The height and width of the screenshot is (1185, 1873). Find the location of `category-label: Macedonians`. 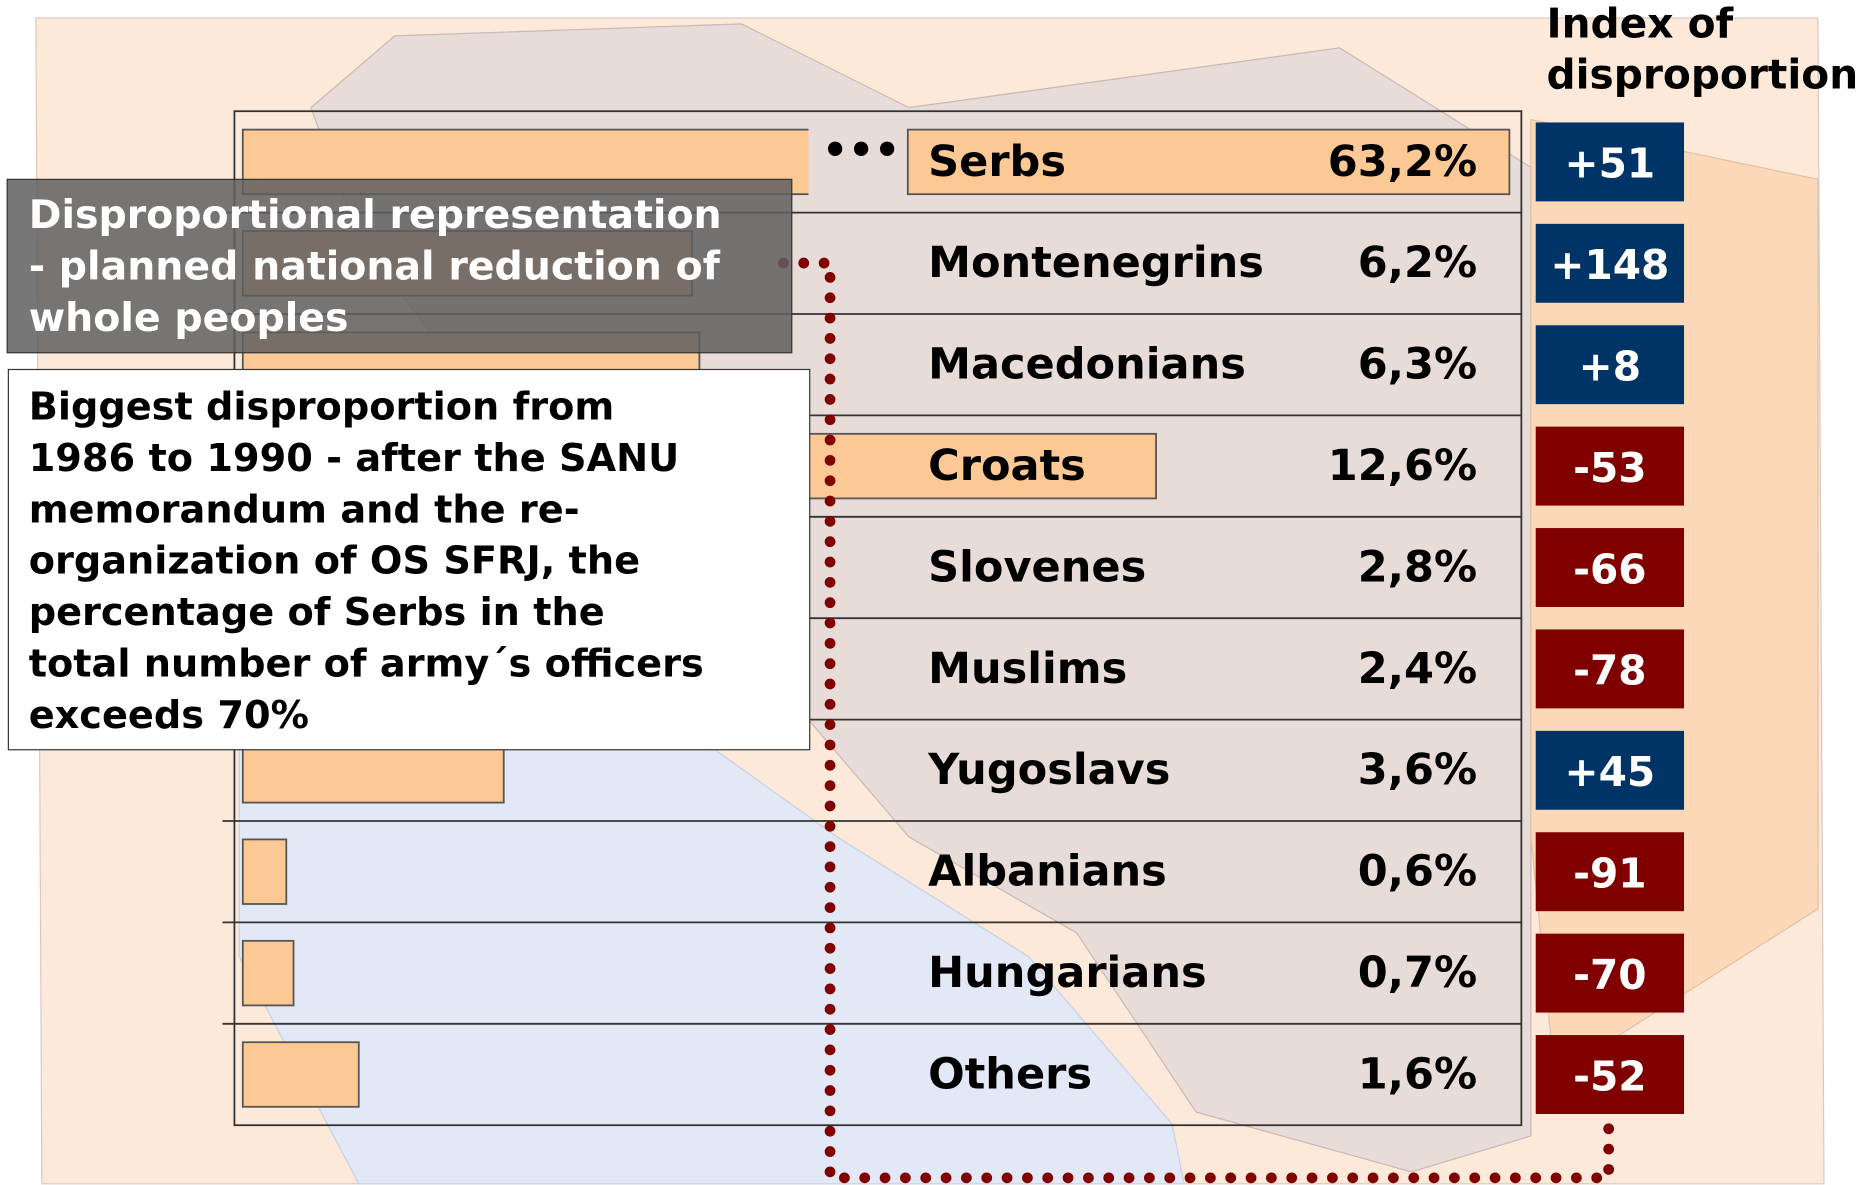

category-label: Macedonians is located at coordinates (1087, 365).